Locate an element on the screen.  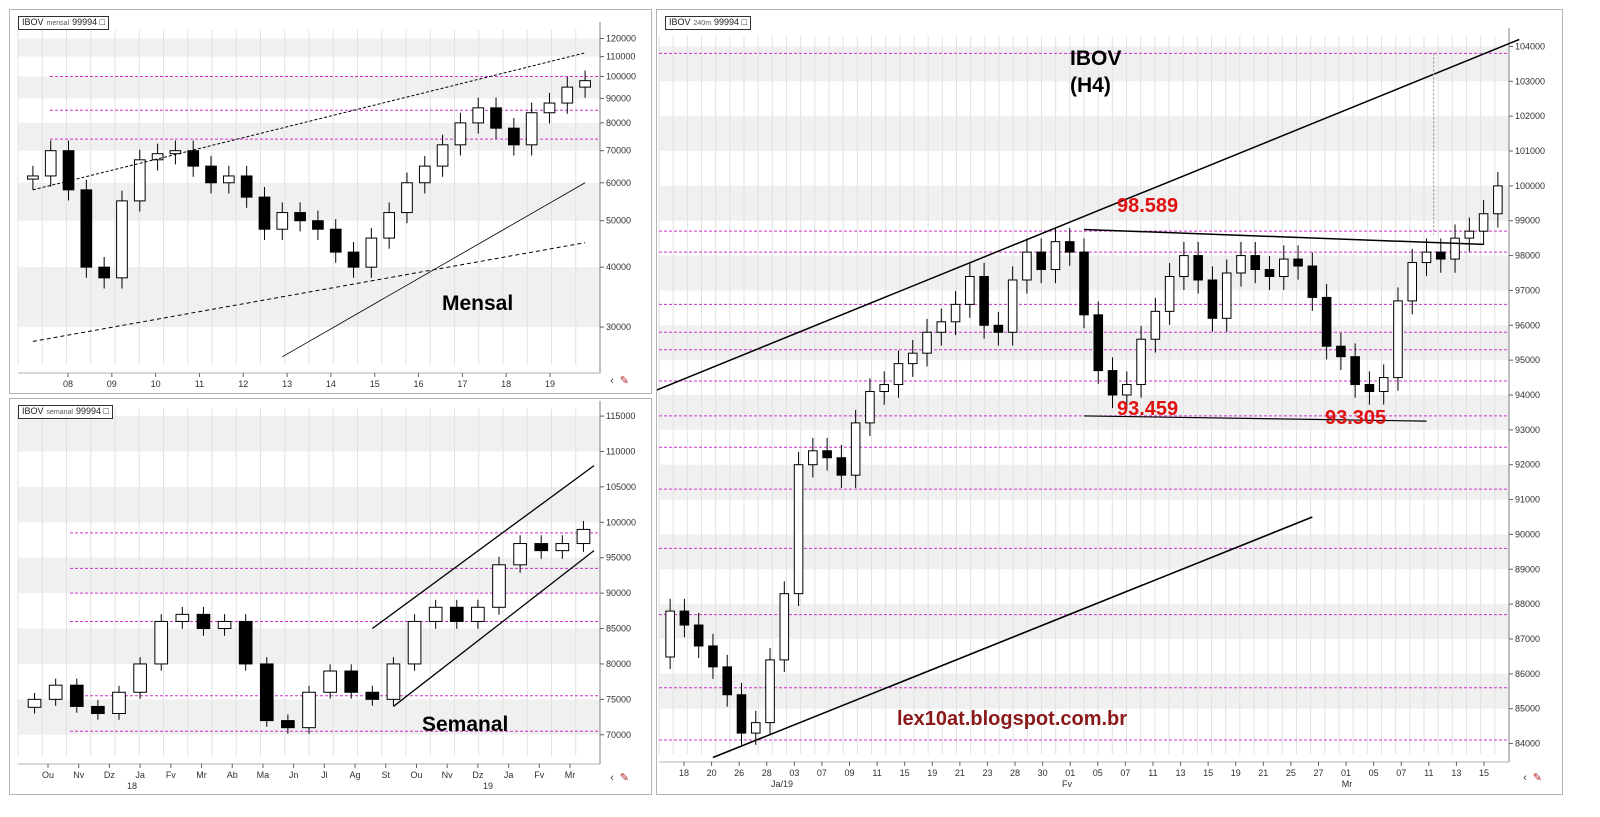
monthly-chart-tag: IBOV mensal 99994 □ is located at coordinates (64, 23).